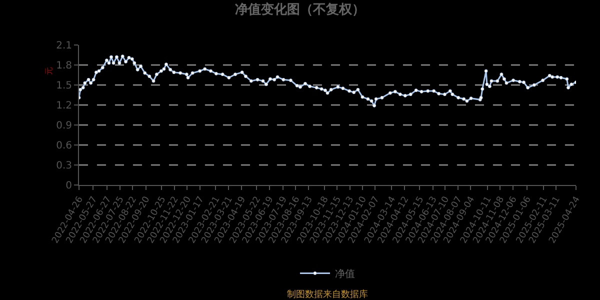 The height and width of the screenshot is (300, 600). Describe the element at coordinates (64, 146) in the screenshot. I see `y-tick-label: 0.6` at that location.